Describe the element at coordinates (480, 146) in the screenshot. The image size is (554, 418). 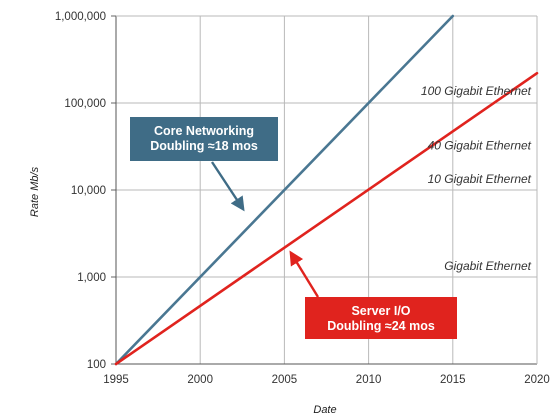
I see `label-40-gigabit-ethernet: 40 Gigabit Ethernet` at that location.